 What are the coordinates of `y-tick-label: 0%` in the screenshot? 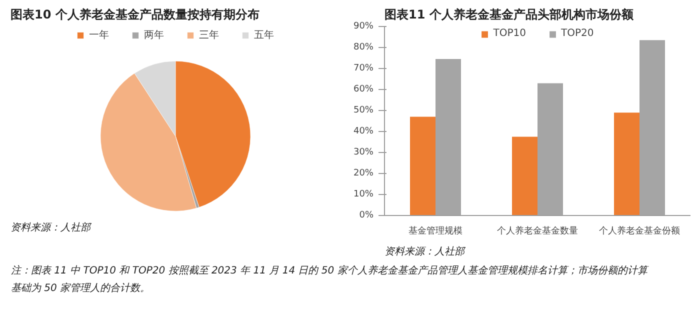 It's located at (366, 215).